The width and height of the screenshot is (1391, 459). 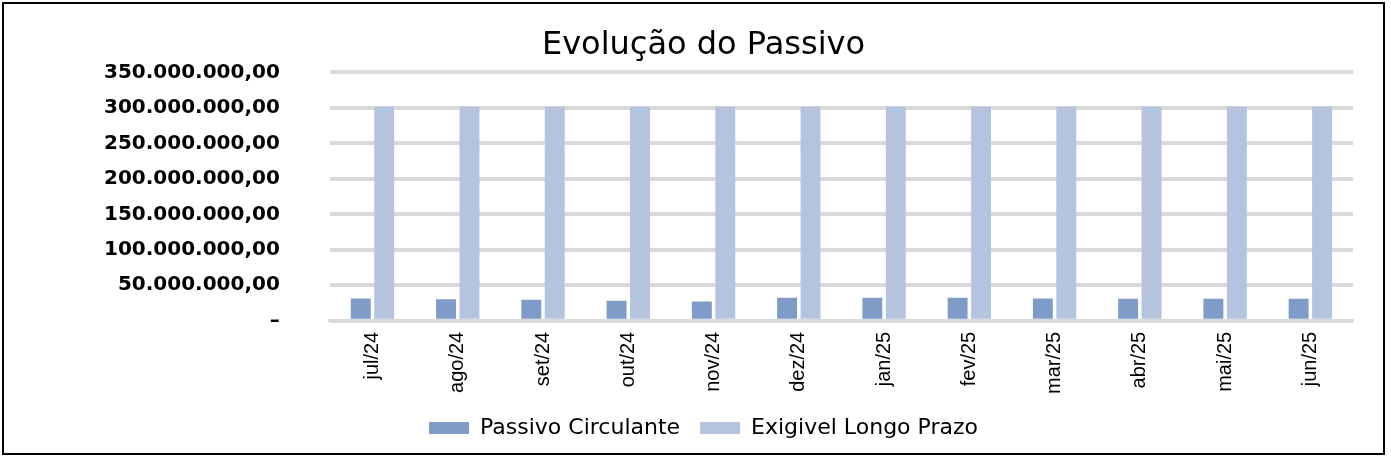 I want to click on x-tick-label: nov/24, so click(x=712, y=361).